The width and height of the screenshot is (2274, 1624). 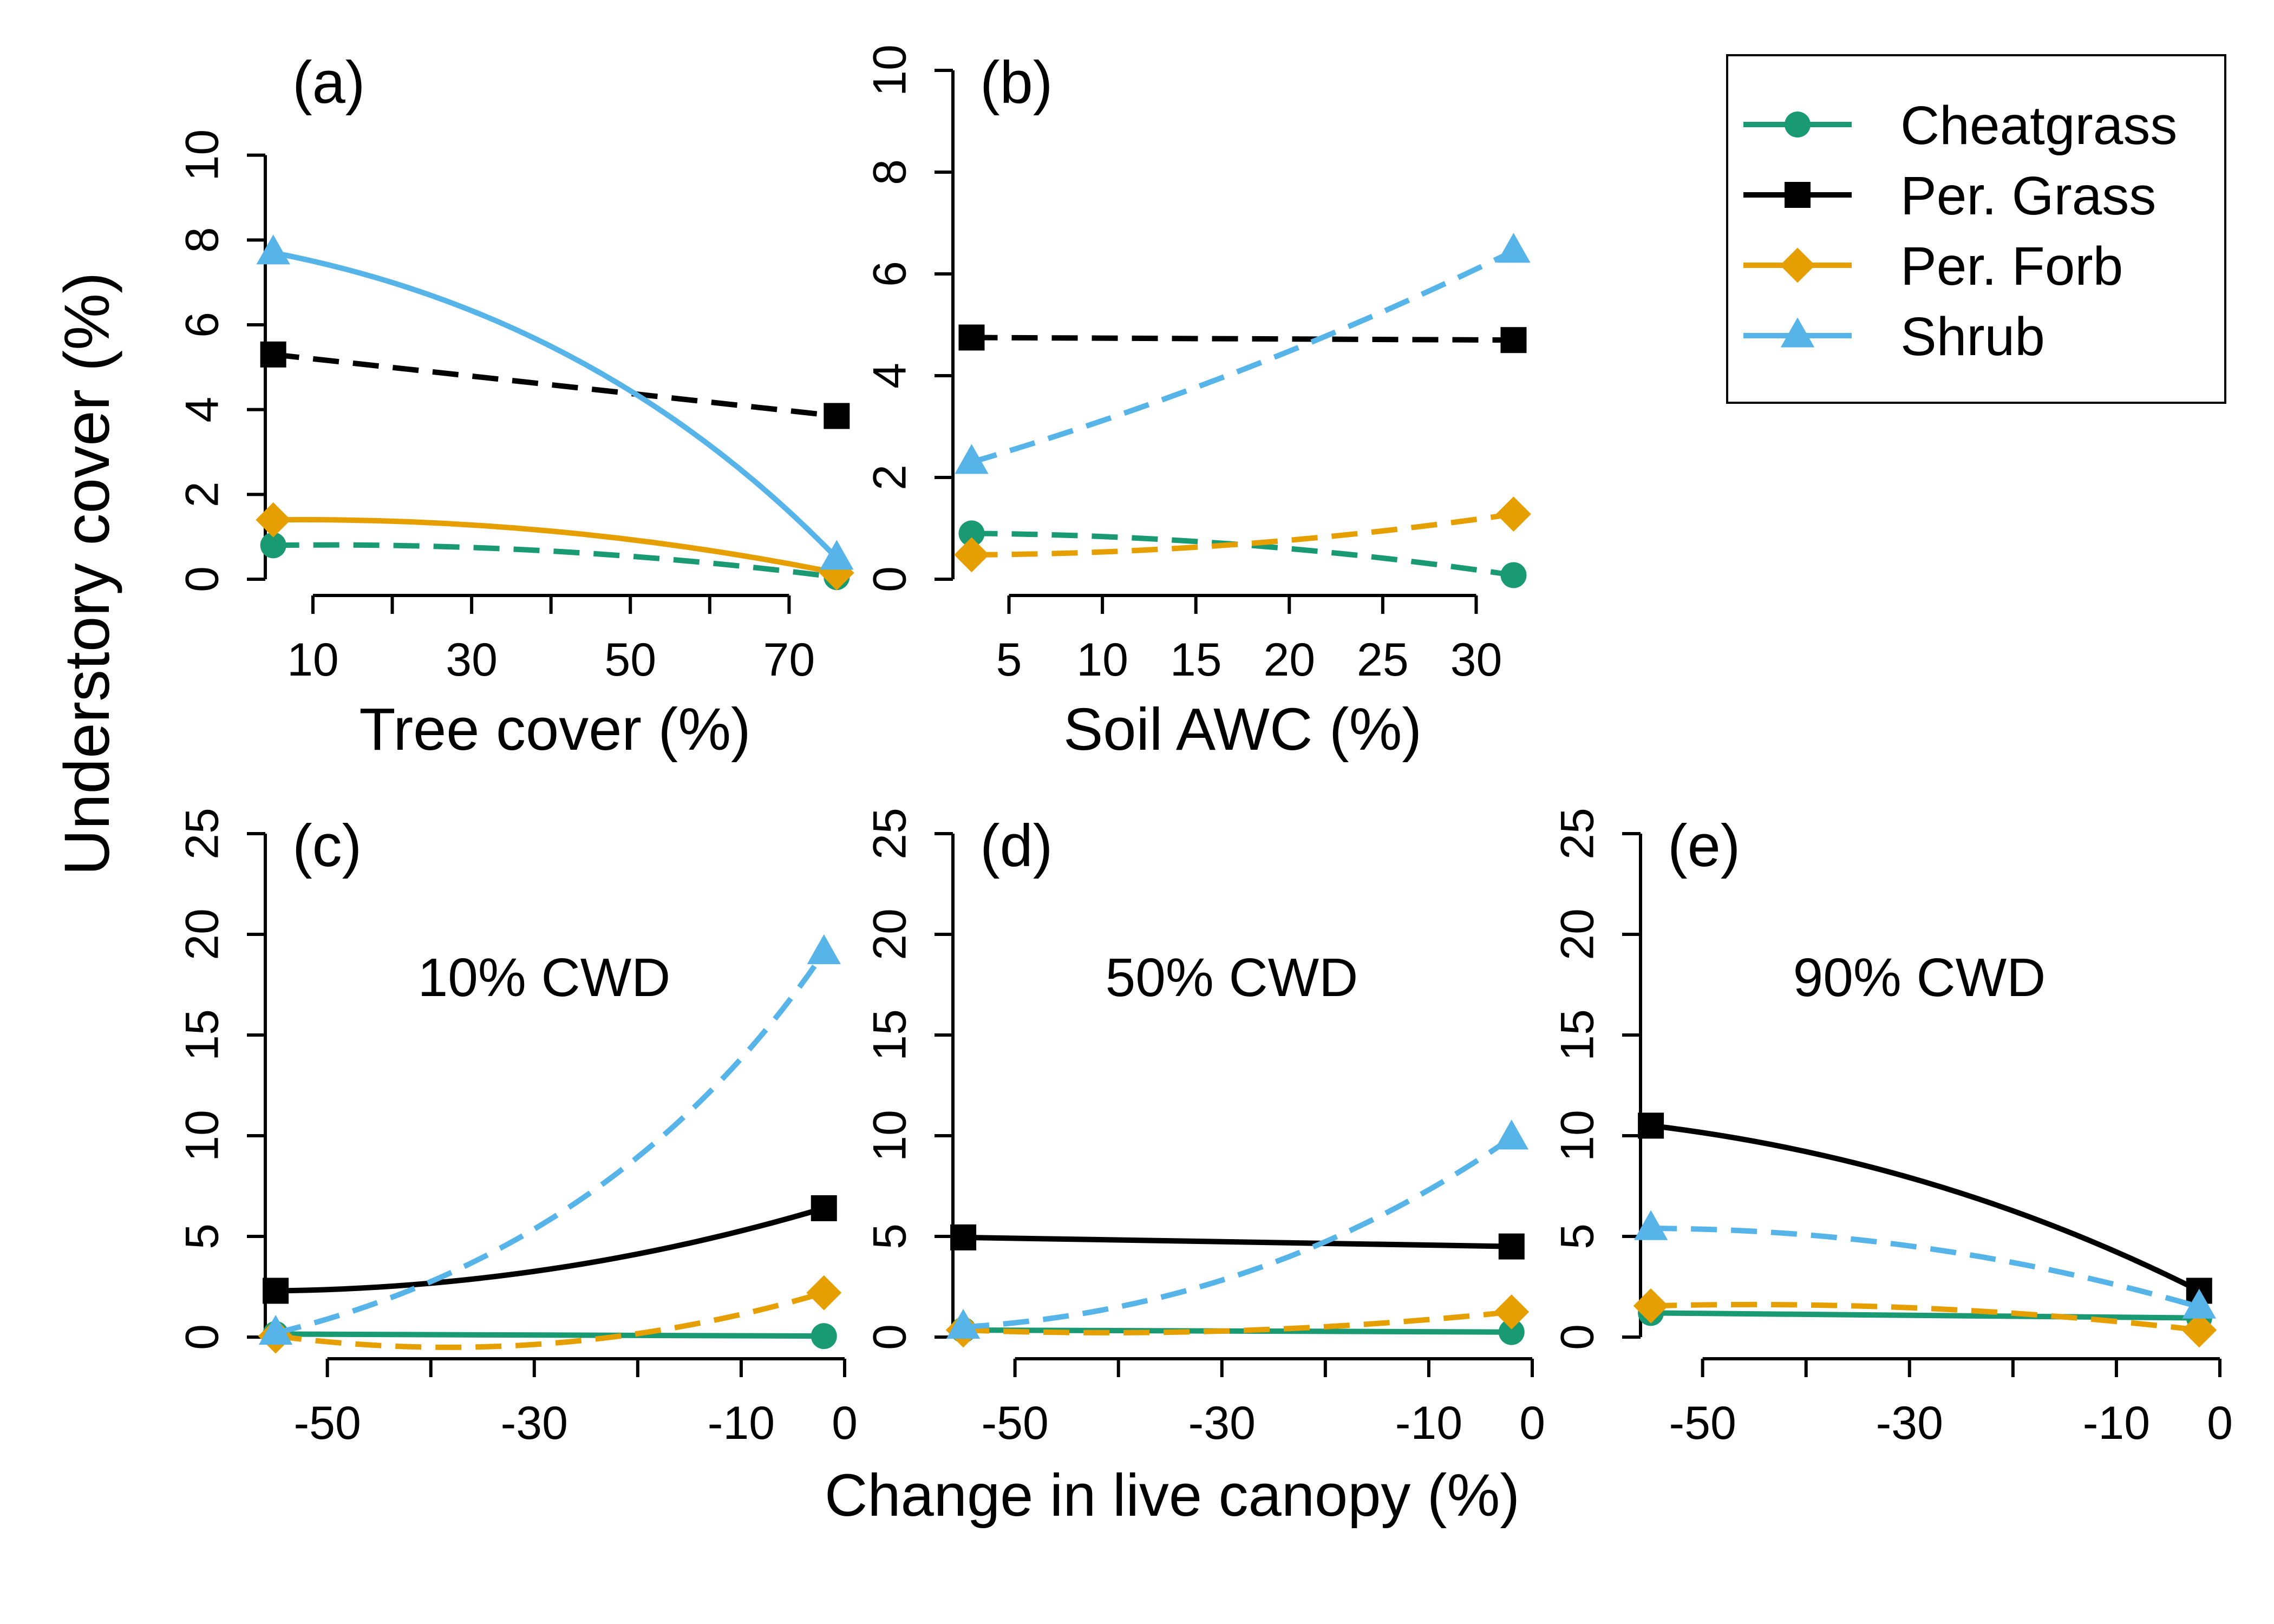 What do you see at coordinates (1976, 229) in the screenshot?
I see `legend: Cheatgrass Per. Grass Per. Forb Shrub` at bounding box center [1976, 229].